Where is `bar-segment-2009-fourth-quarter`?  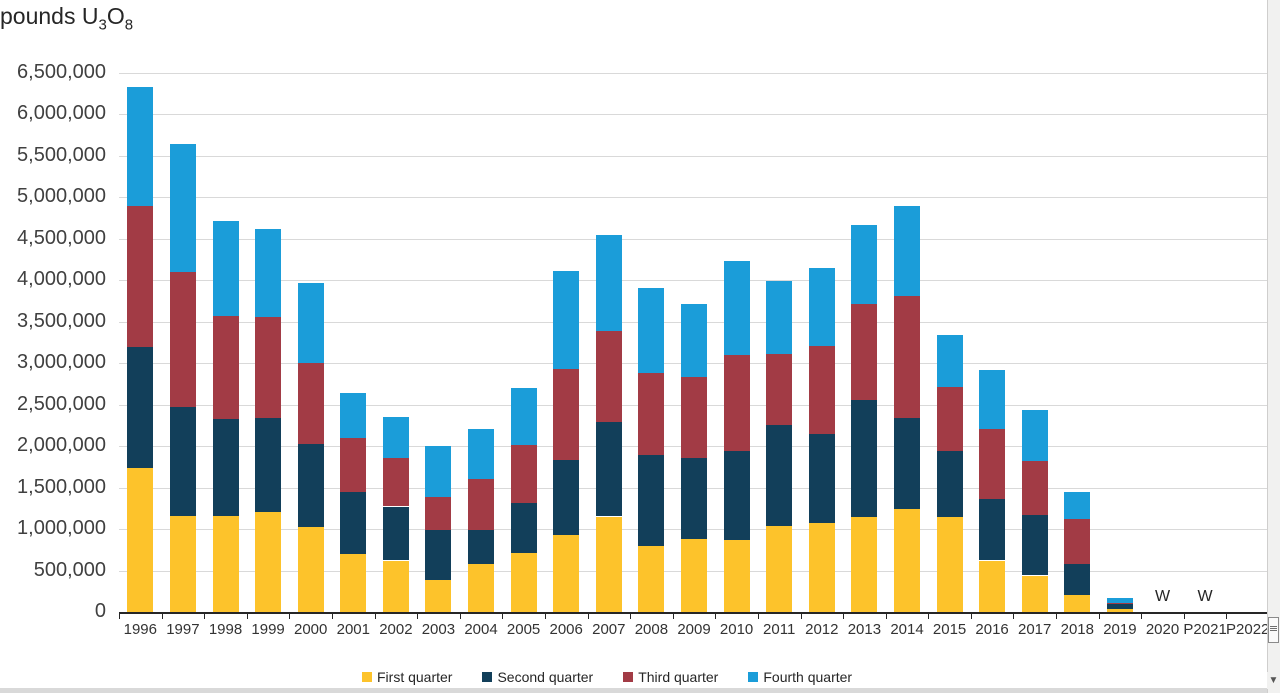
bar-segment-2009-fourth-quarter is located at coordinates (694, 341).